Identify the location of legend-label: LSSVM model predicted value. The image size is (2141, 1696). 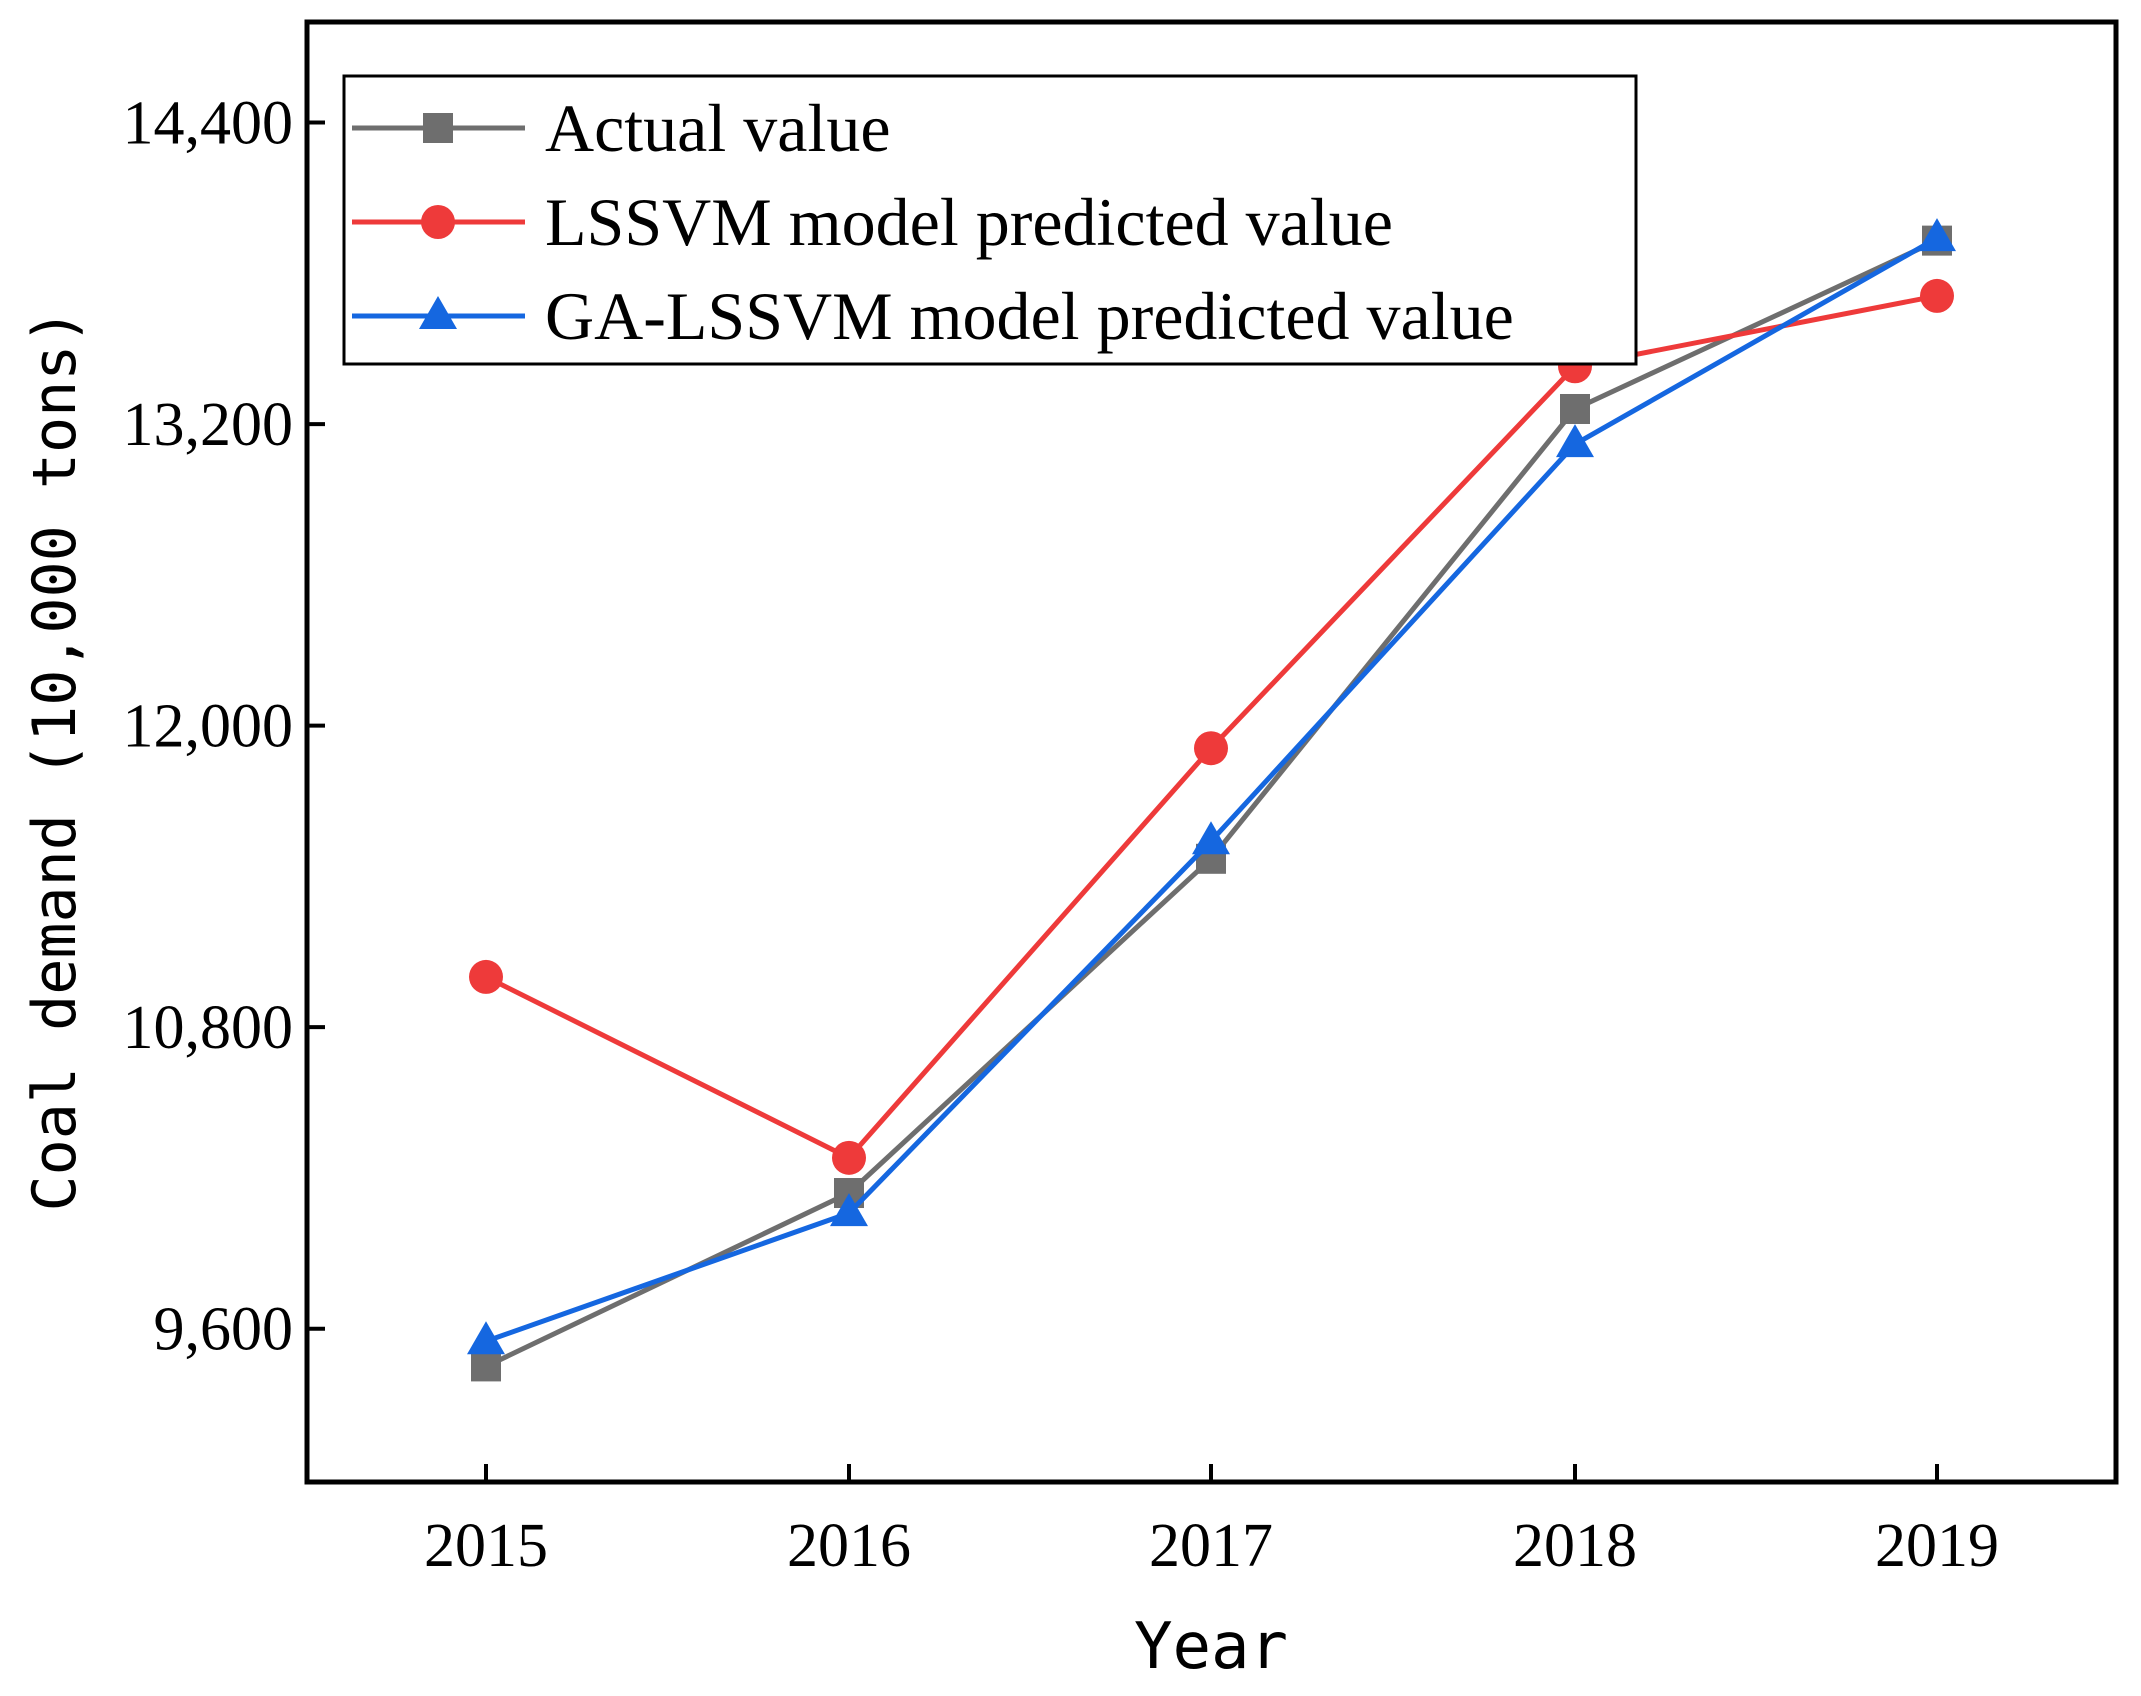
(969, 222).